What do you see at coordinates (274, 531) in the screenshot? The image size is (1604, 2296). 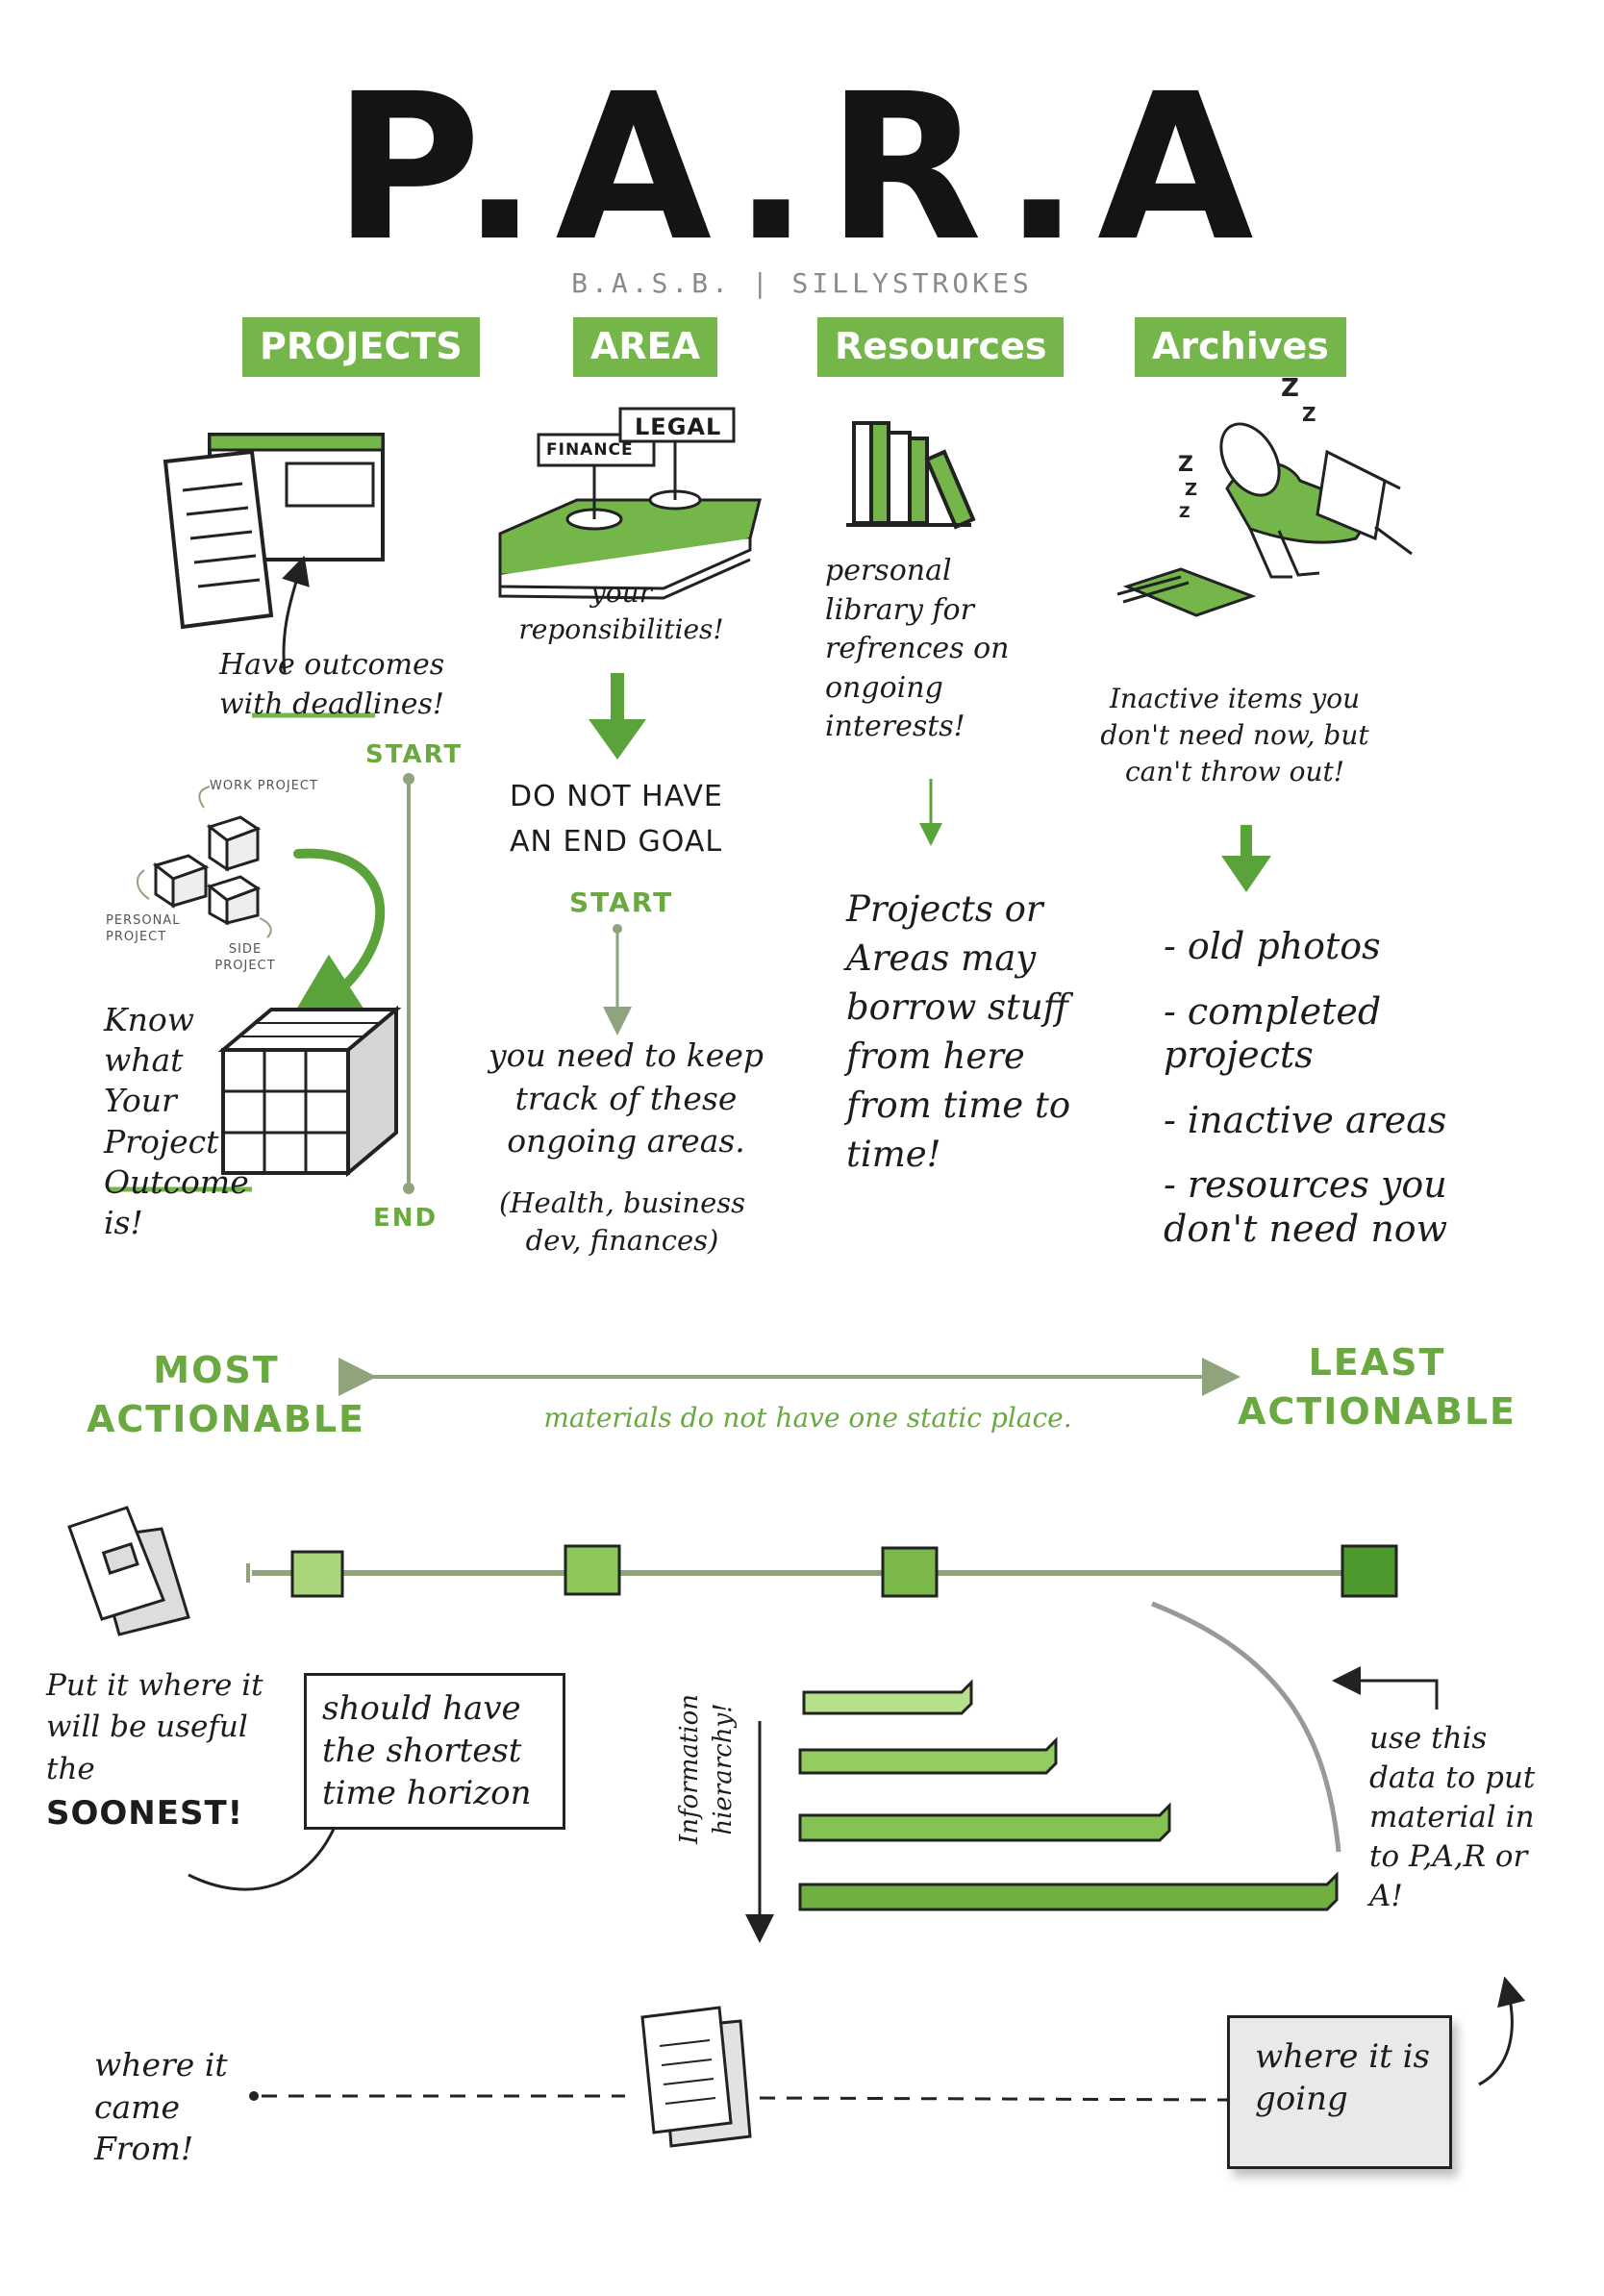 I see `project-document-icon` at bounding box center [274, 531].